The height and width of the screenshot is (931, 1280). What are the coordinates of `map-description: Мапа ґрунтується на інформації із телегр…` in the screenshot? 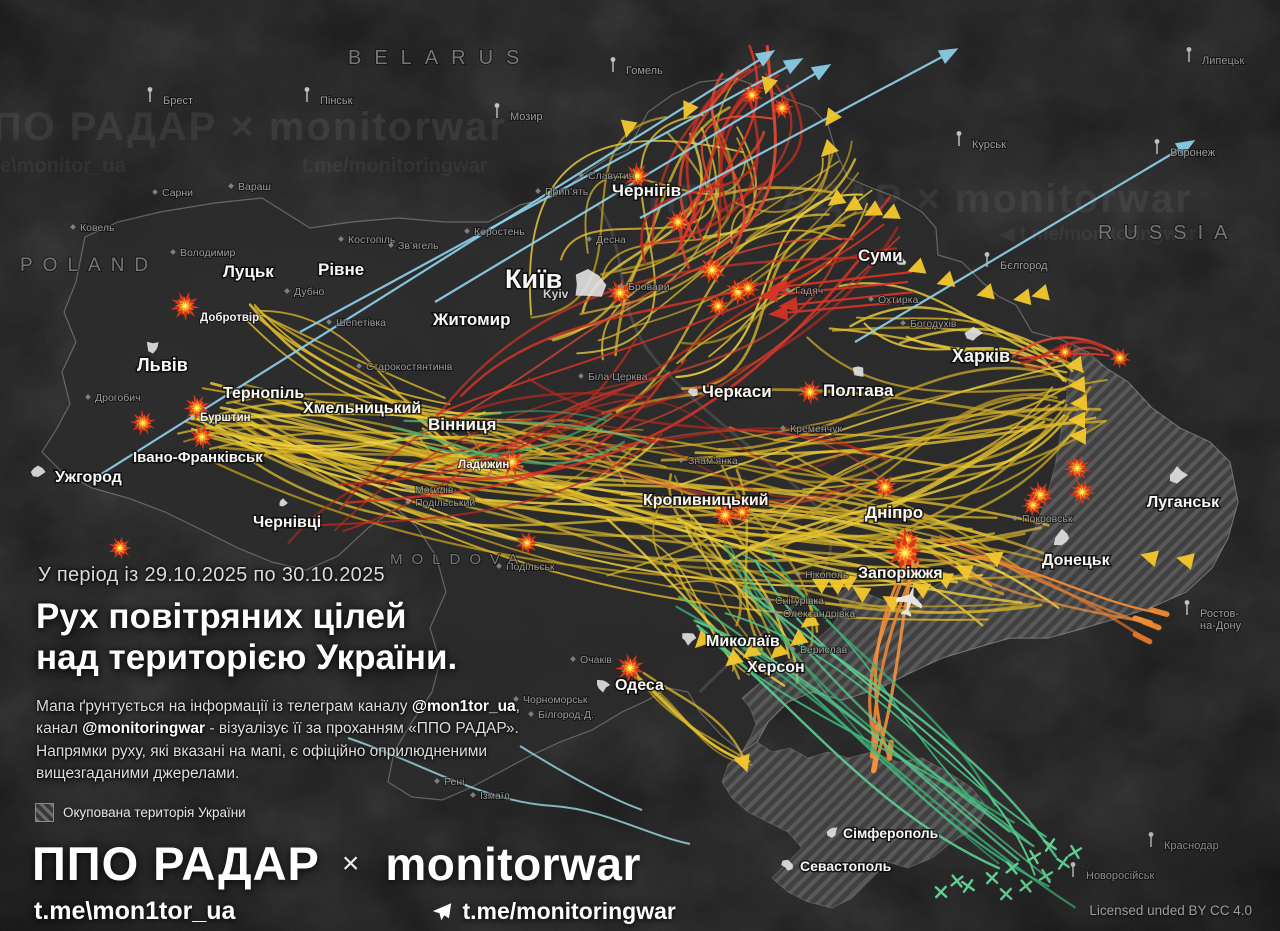 It's located at (288, 740).